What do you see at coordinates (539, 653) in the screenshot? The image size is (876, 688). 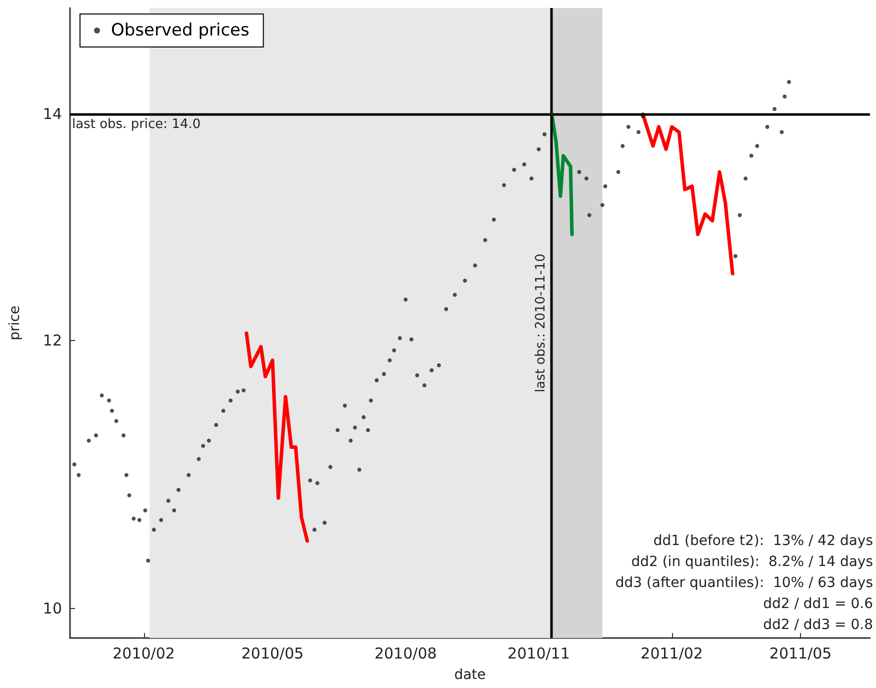 I see `x-tick-label: 2010/11` at bounding box center [539, 653].